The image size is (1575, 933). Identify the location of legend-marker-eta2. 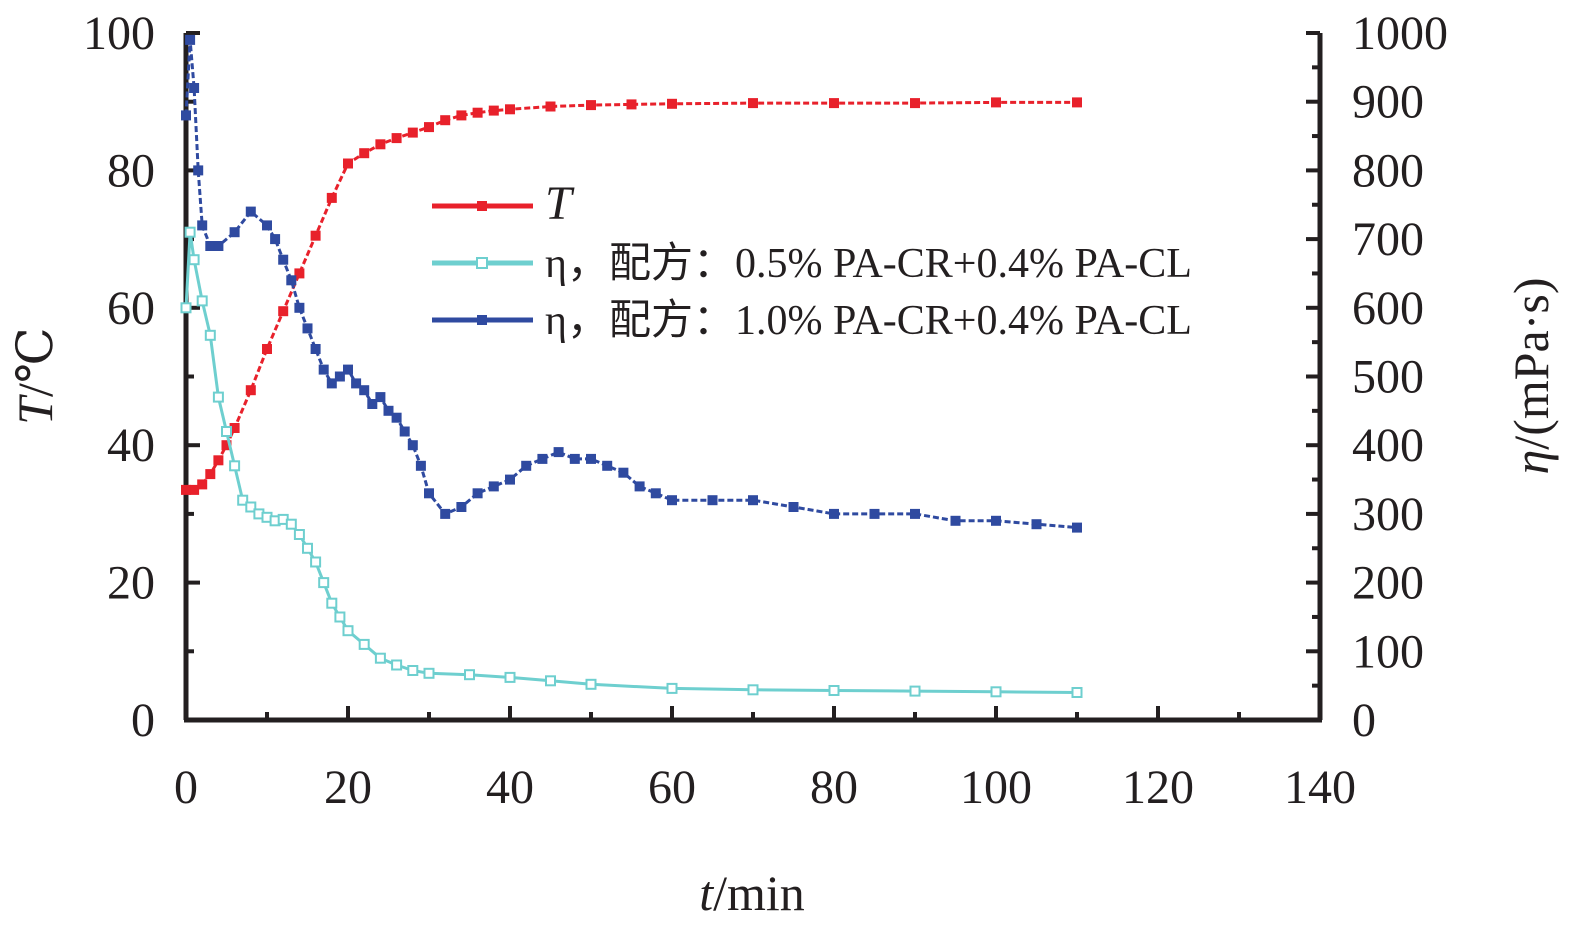
(482, 320).